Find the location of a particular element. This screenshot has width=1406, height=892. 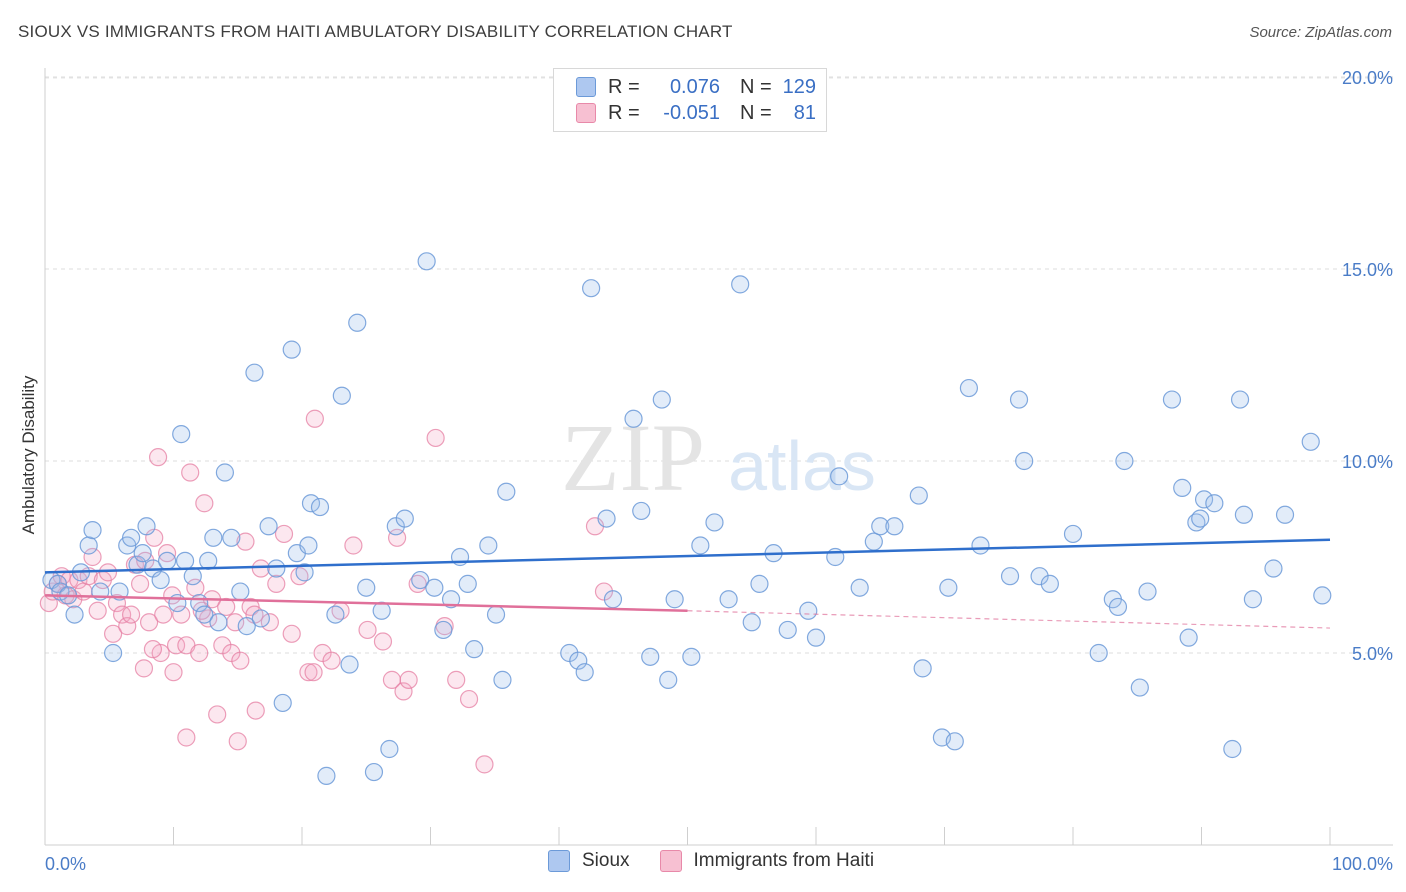

source-label: Source: ZipAtlas.com is located at coordinates (1320, 32).